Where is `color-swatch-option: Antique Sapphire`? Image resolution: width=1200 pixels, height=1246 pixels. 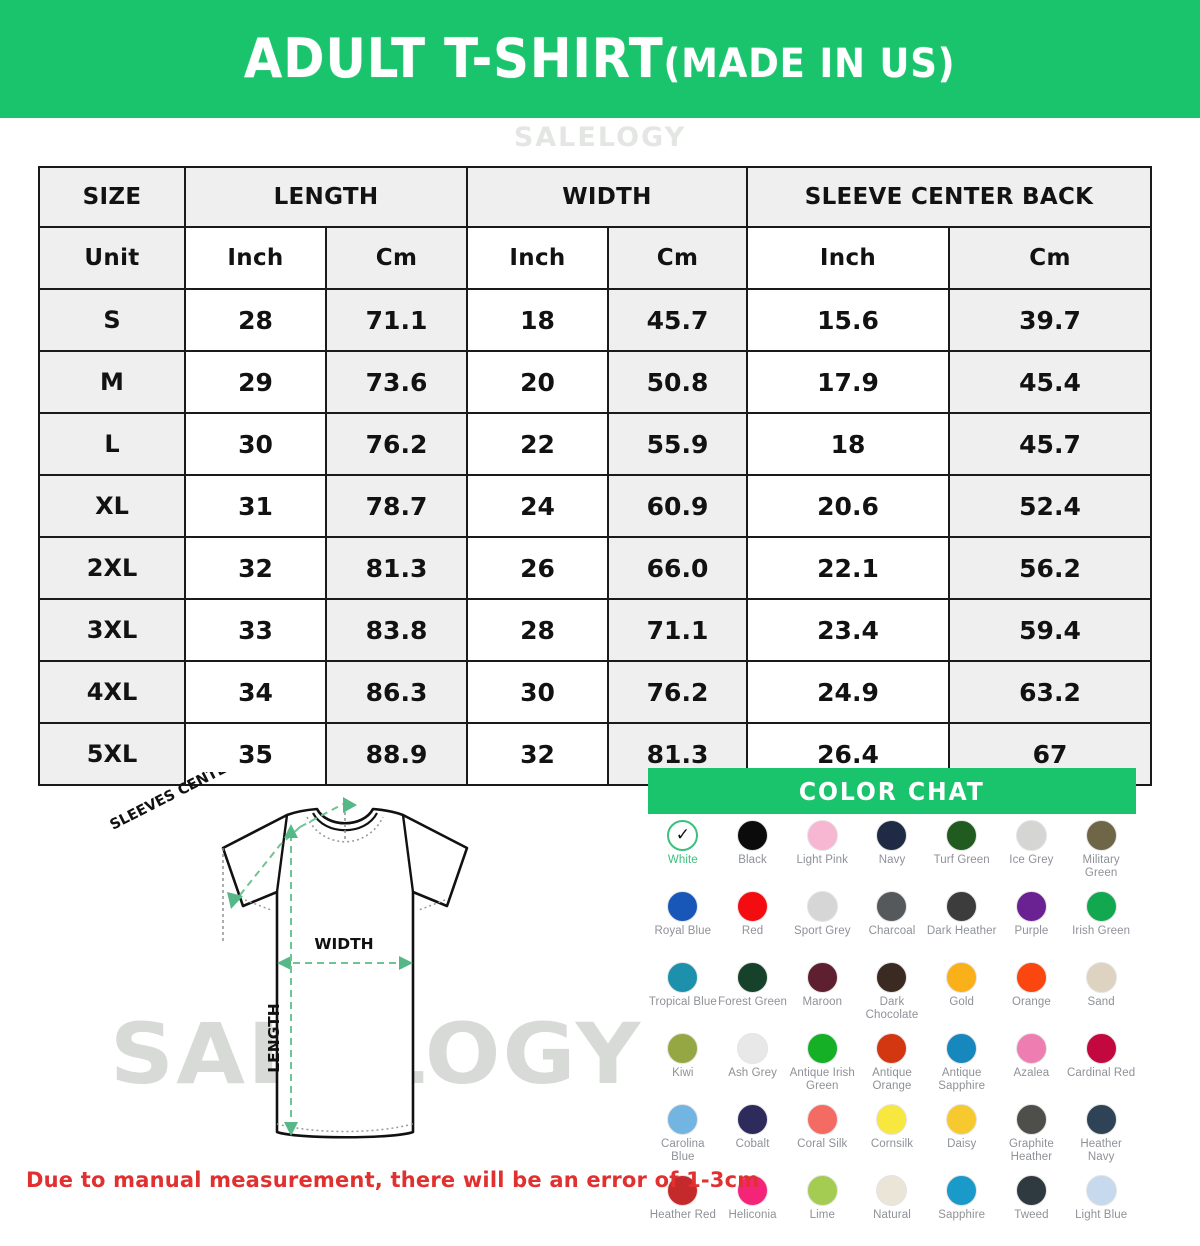 color-swatch-option: Antique Sapphire is located at coordinates (962, 1068).